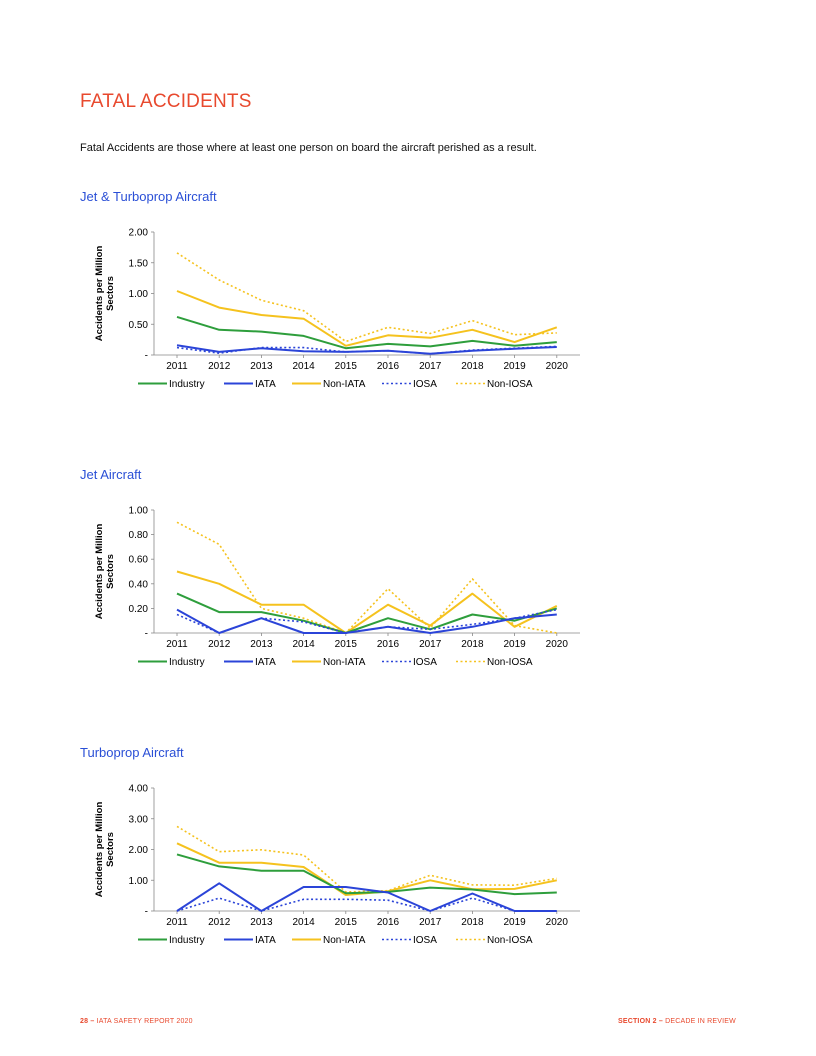 The height and width of the screenshot is (1056, 816). What do you see at coordinates (366, 904) in the screenshot?
I see `series-line-iosa` at bounding box center [366, 904].